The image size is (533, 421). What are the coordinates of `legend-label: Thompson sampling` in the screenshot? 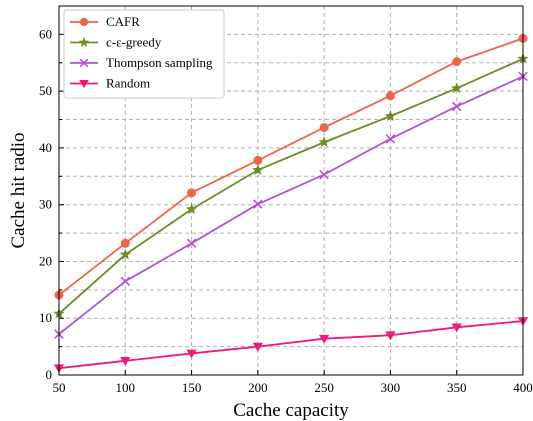 It's located at (159, 62).